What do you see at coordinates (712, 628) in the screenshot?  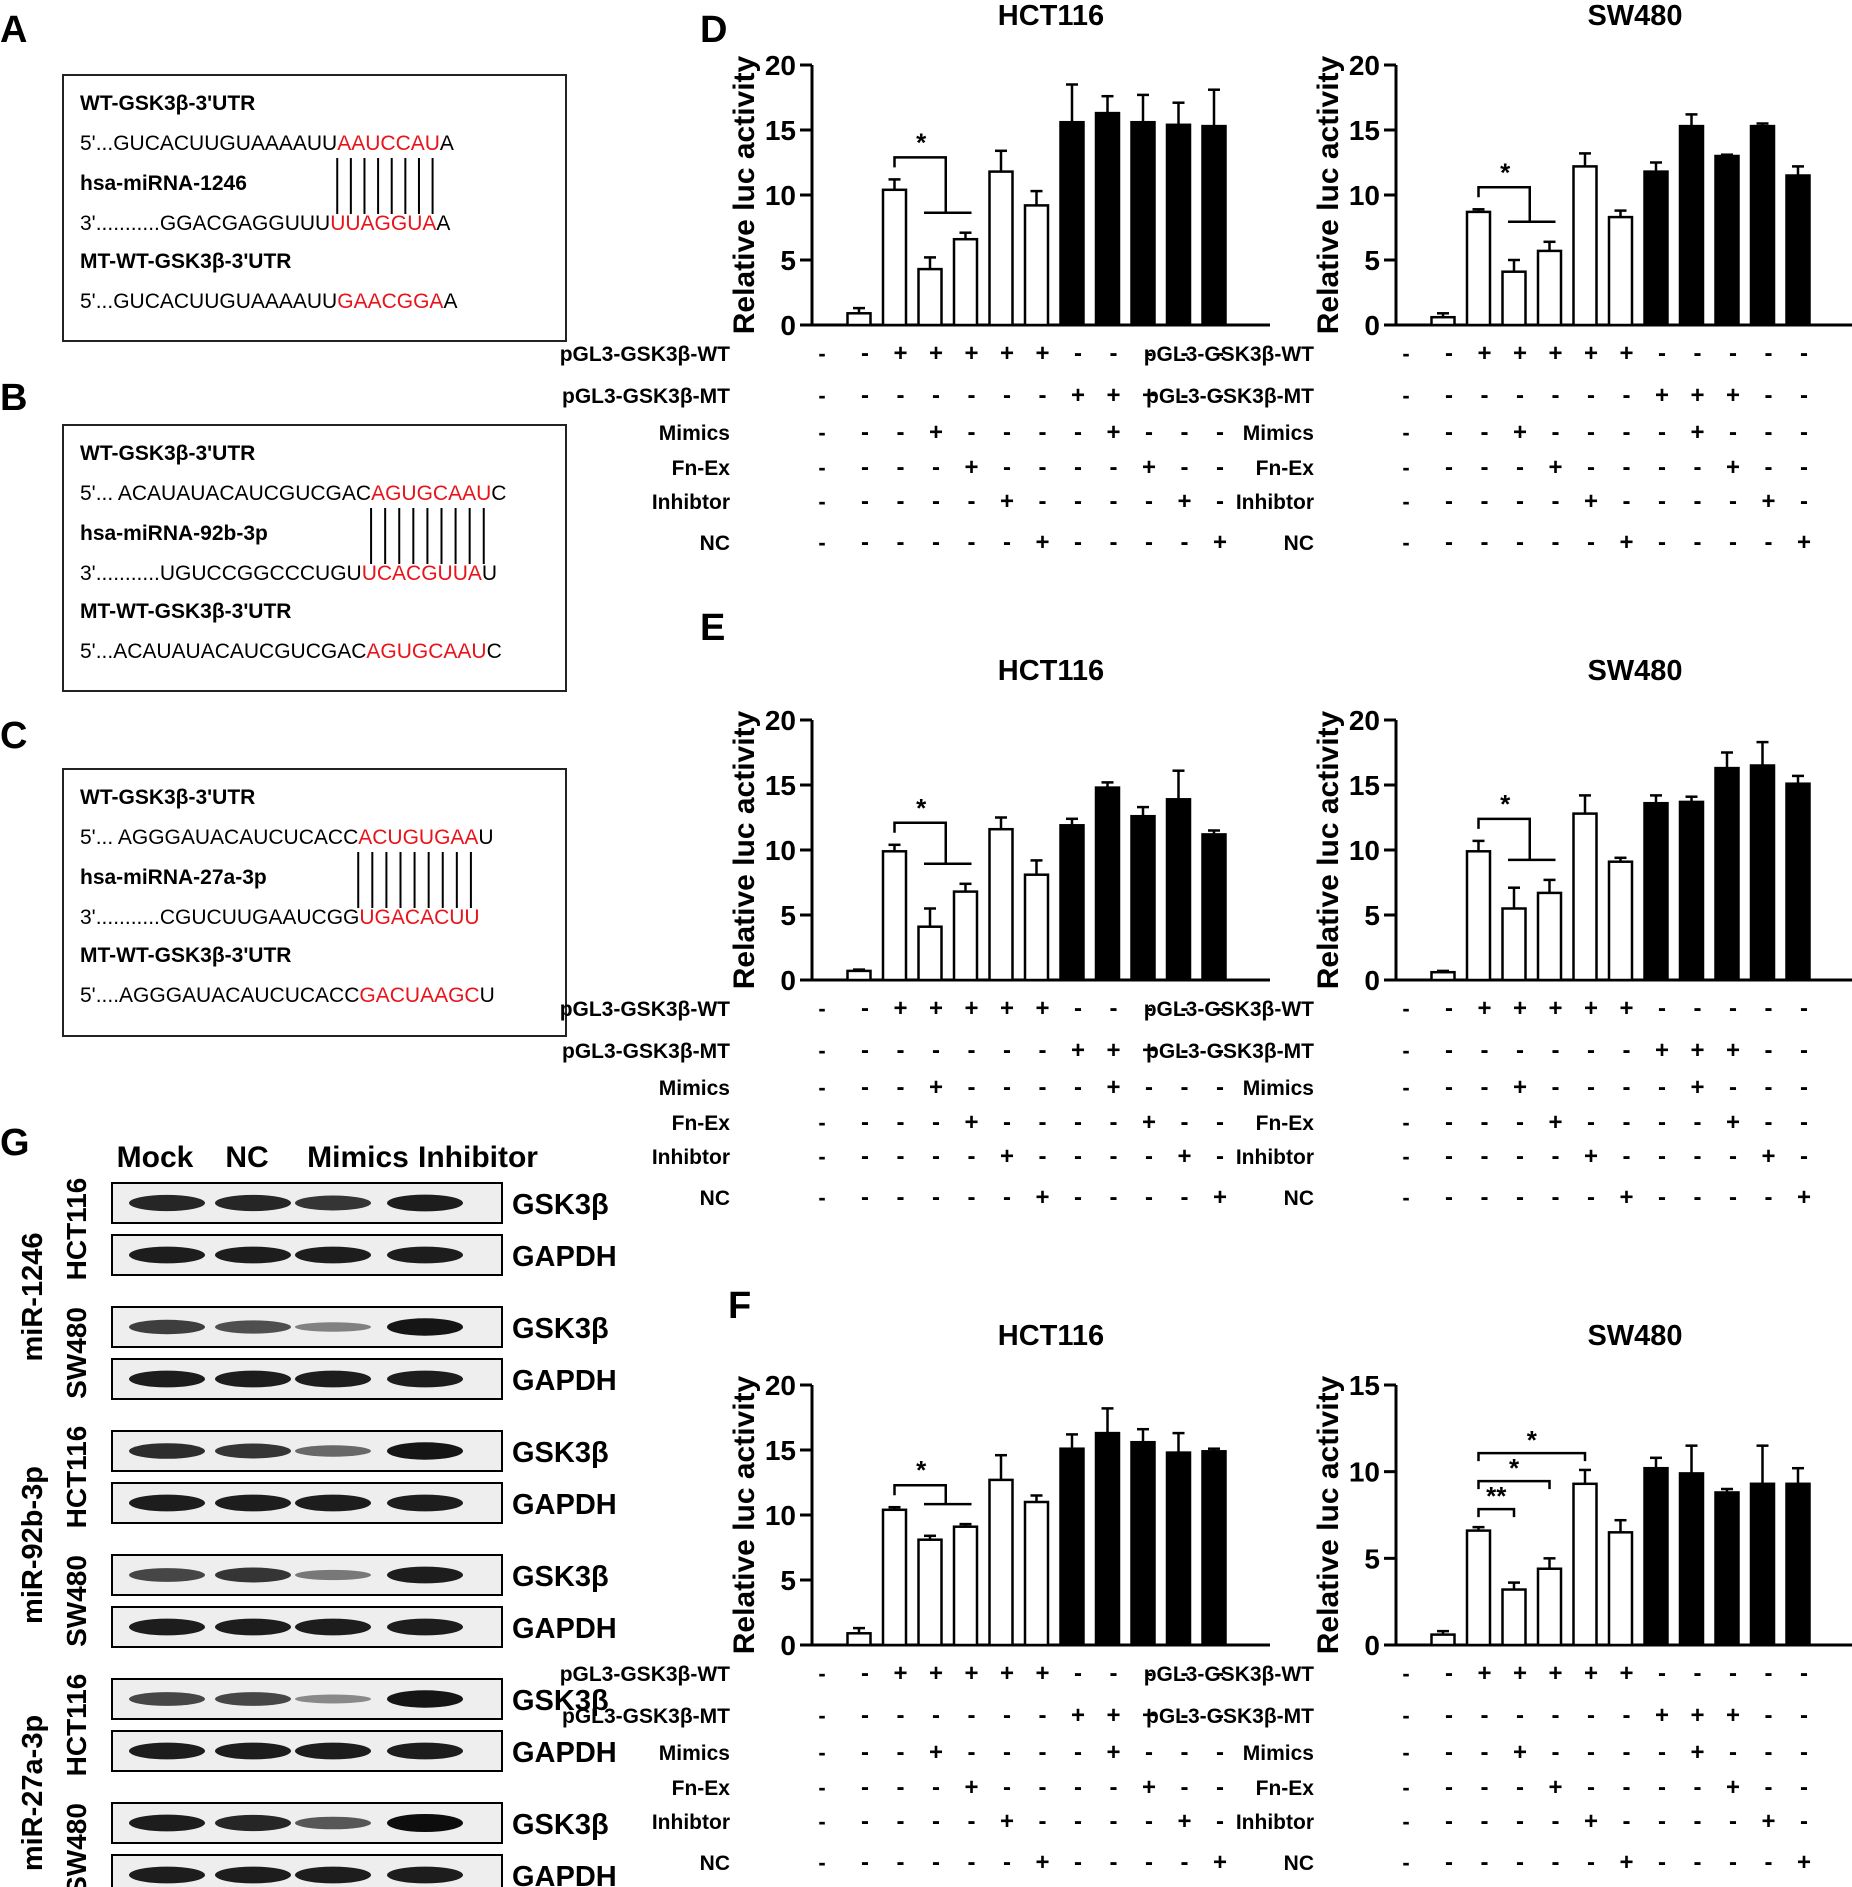 I see `panel-label-e: E` at bounding box center [712, 628].